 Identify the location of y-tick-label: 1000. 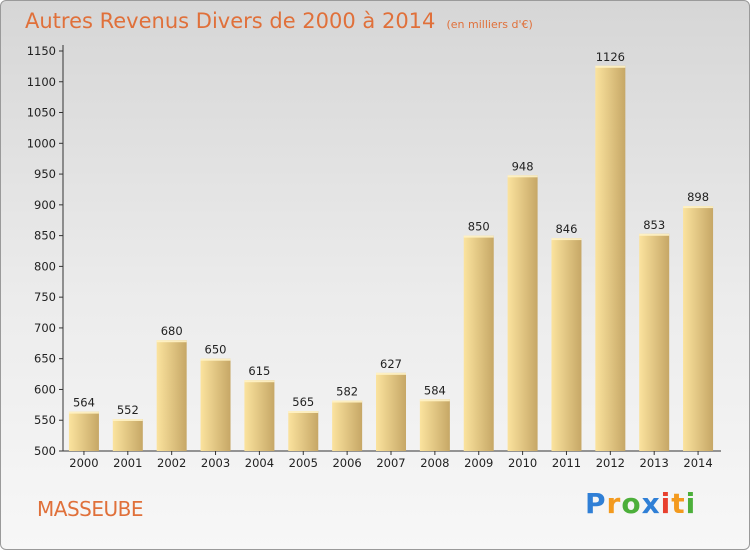
(41, 143).